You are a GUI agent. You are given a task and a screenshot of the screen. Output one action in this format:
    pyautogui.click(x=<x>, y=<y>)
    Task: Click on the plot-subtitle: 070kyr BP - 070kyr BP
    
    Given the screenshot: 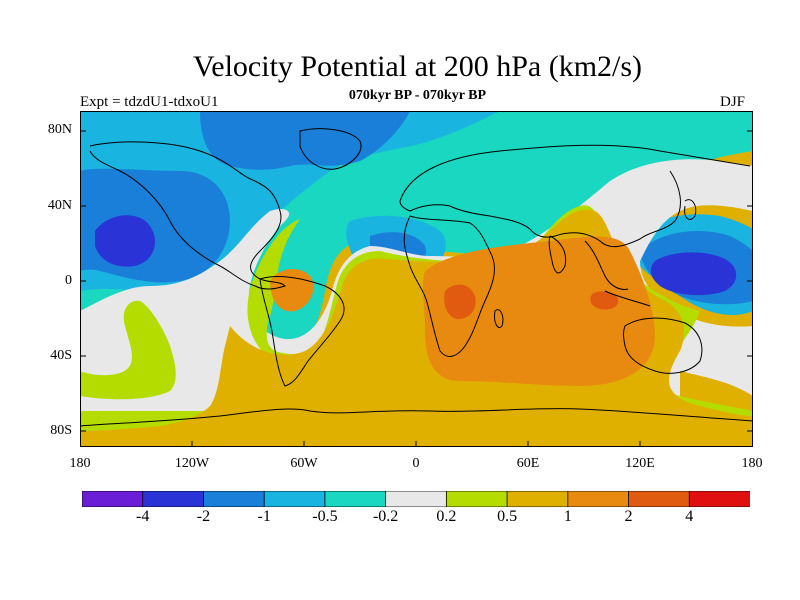 What is the action you would take?
    pyautogui.click(x=417, y=95)
    